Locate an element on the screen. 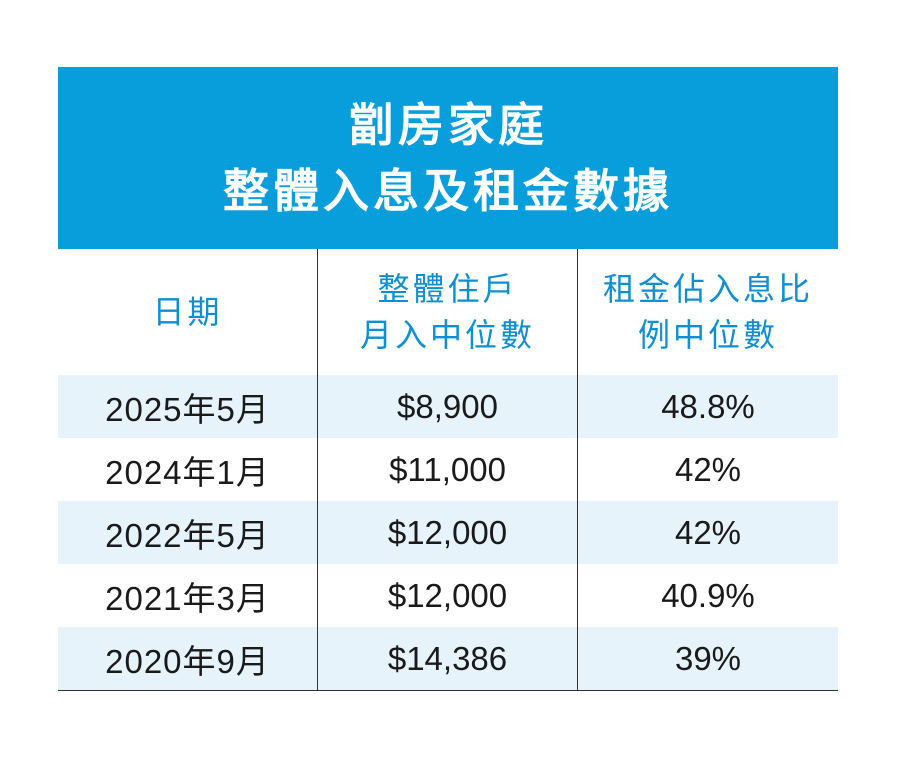 The width and height of the screenshot is (897, 767). header-ratio-line-1: 租金佔入息比 is located at coordinates (707, 289).